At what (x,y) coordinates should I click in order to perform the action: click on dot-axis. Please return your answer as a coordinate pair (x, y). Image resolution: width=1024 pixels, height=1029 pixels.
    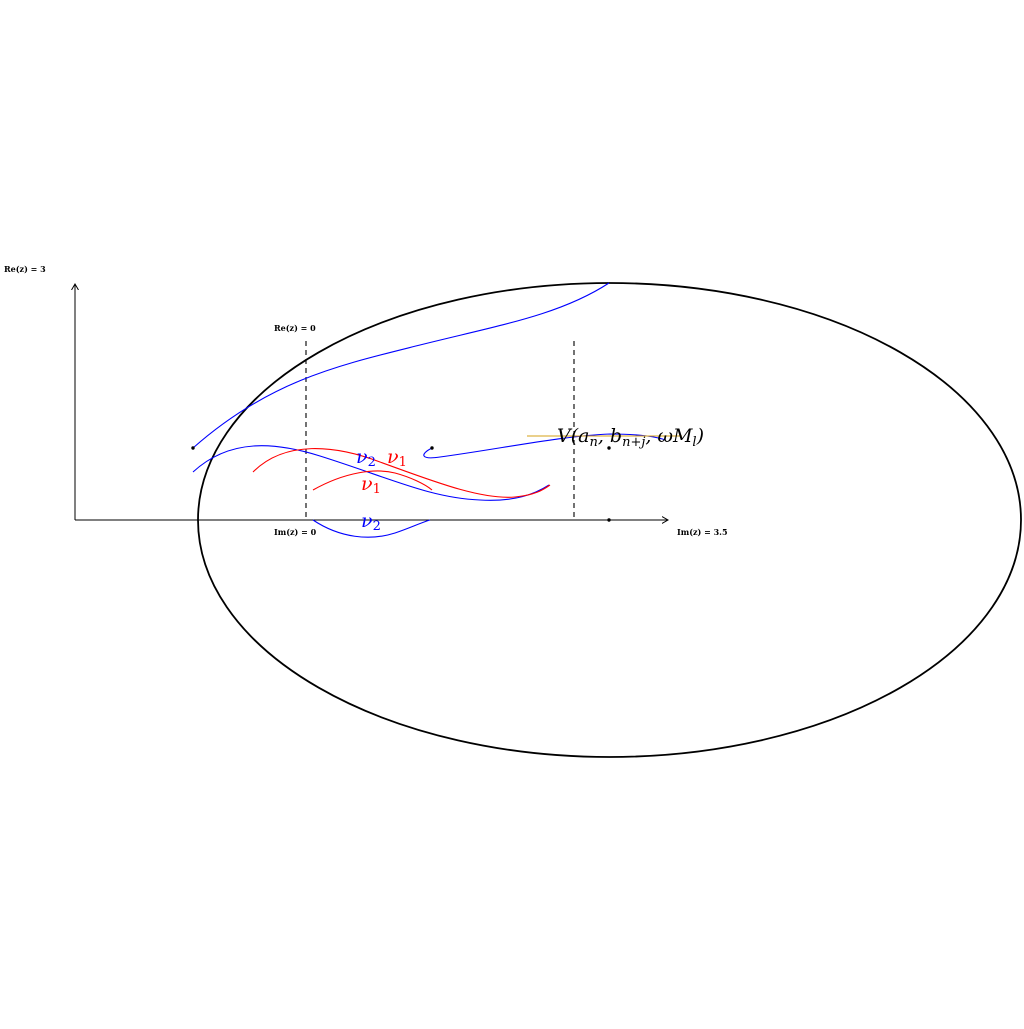
    Looking at the image, I should click on (609, 520).